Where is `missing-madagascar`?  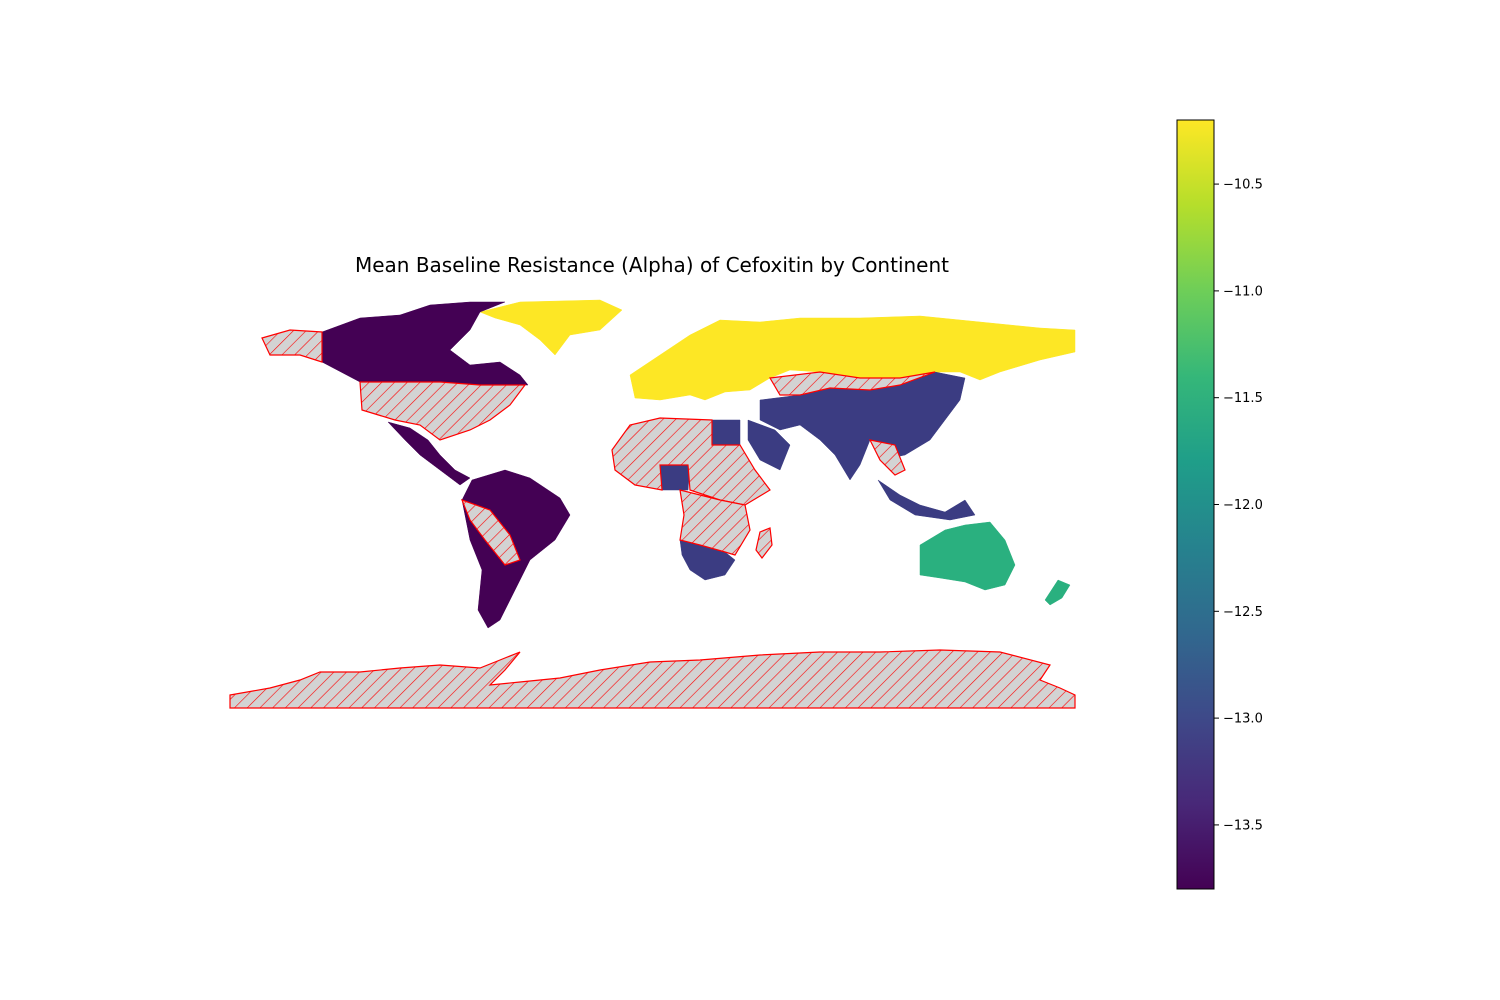 missing-madagascar is located at coordinates (764, 543).